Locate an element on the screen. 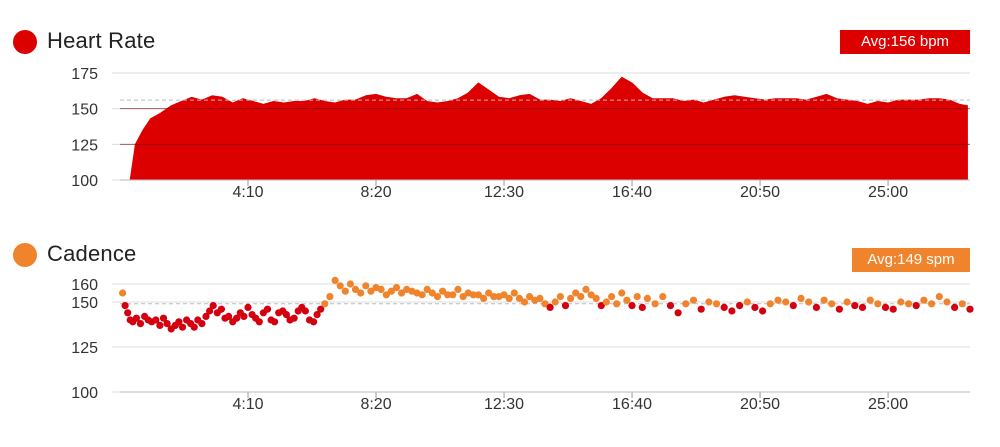 The width and height of the screenshot is (1000, 447). hr-y-tick-label: 100 is located at coordinates (84, 181).